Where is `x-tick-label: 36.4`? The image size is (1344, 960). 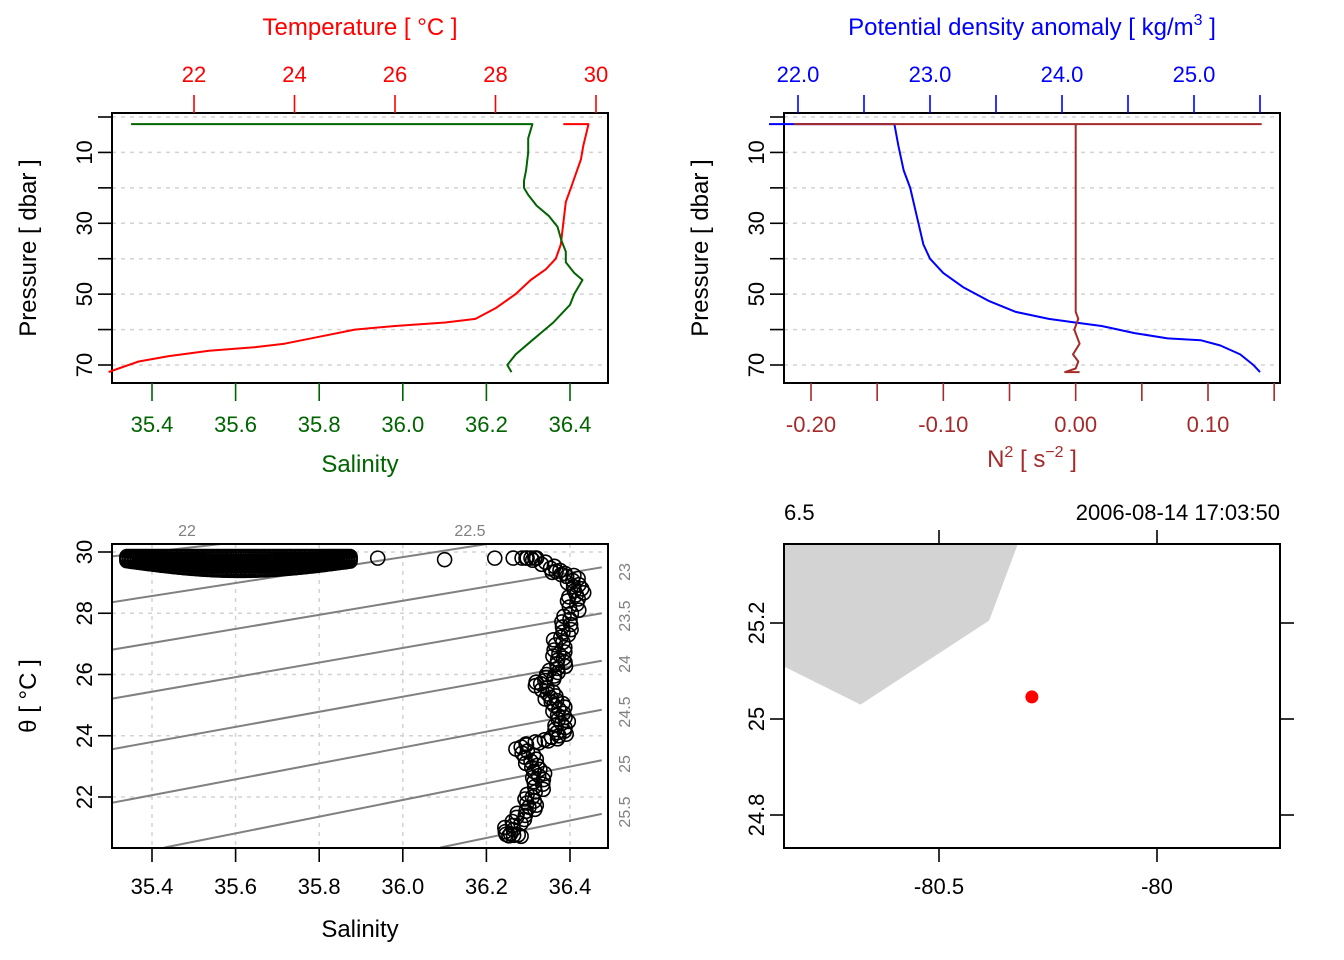
x-tick-label: 36.4 is located at coordinates (570, 886).